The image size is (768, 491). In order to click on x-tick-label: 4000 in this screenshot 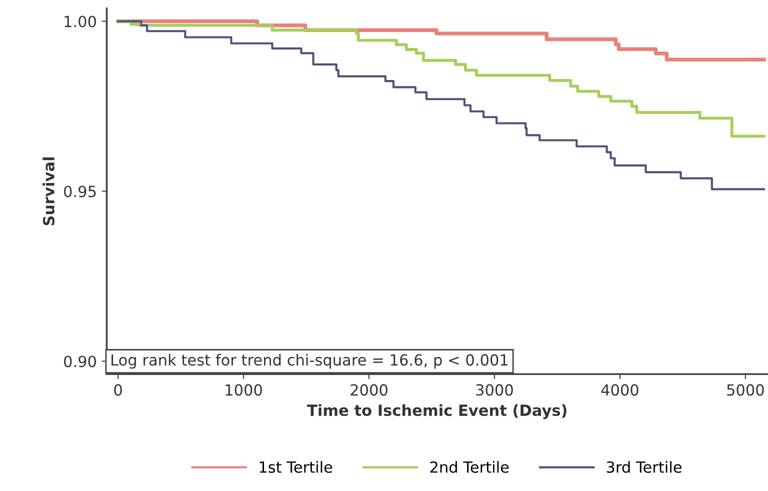, I will do `click(619, 390)`.